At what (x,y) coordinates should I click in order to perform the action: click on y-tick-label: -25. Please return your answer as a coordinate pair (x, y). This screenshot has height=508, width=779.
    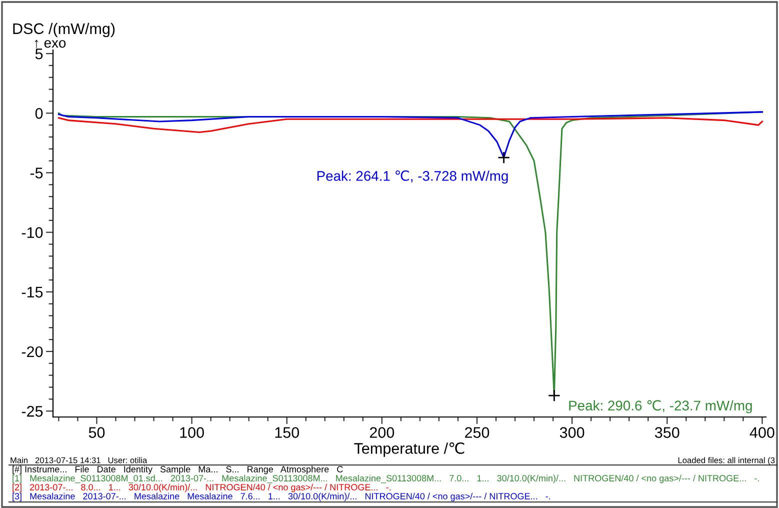
    Looking at the image, I should click on (32, 411).